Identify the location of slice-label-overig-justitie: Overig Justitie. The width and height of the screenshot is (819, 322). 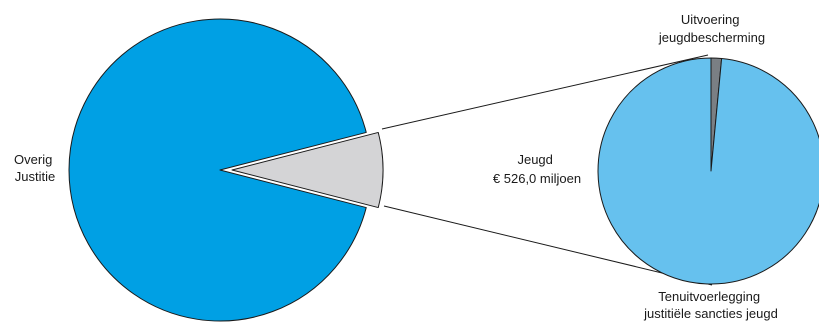
(35, 168).